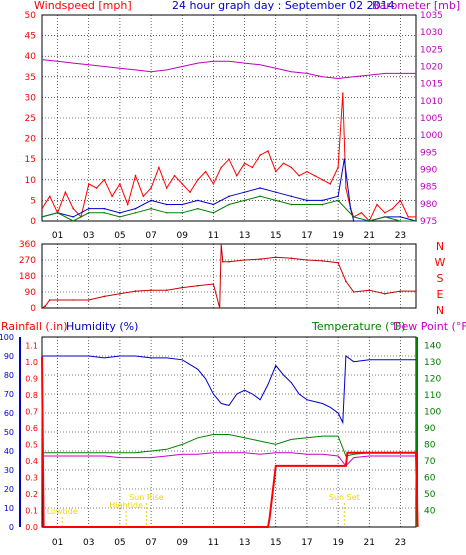  What do you see at coordinates (31, 477) in the screenshot?
I see `rain-tick-label: 0.3` at bounding box center [31, 477].